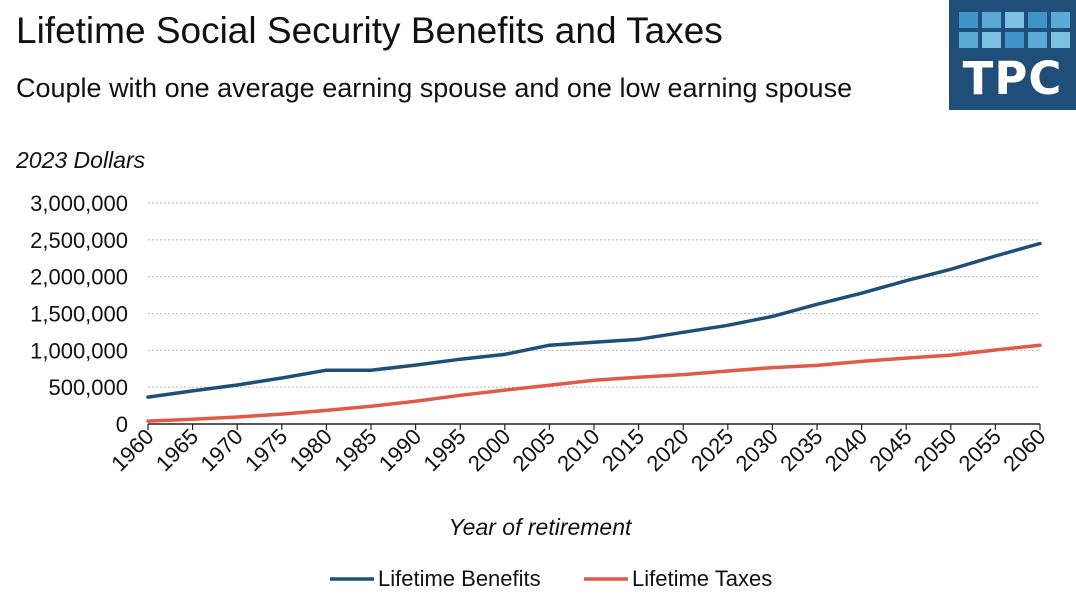 This screenshot has height=600, width=1076. What do you see at coordinates (80, 160) in the screenshot?
I see `unit-label: 2023 Dollars` at bounding box center [80, 160].